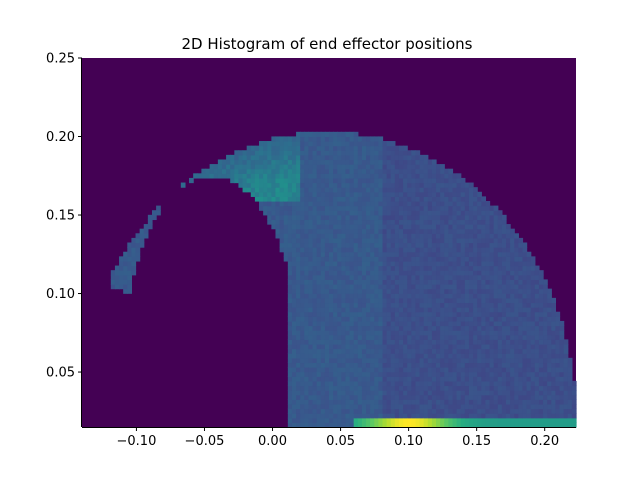  I want to click on y-tick-label: 0.10, so click(60, 294).